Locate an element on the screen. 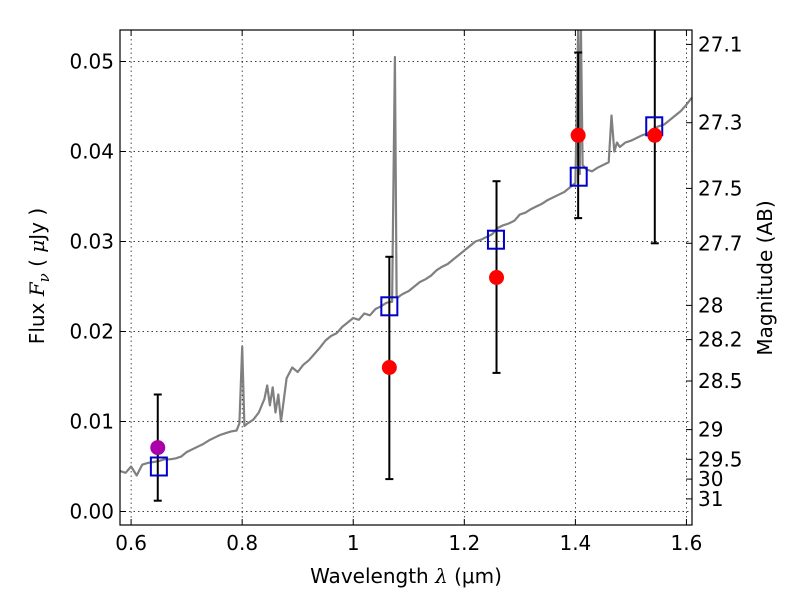 Image resolution: width=800 pixels, height=600 pixels. right-tick-label: 27.7 is located at coordinates (720, 243).